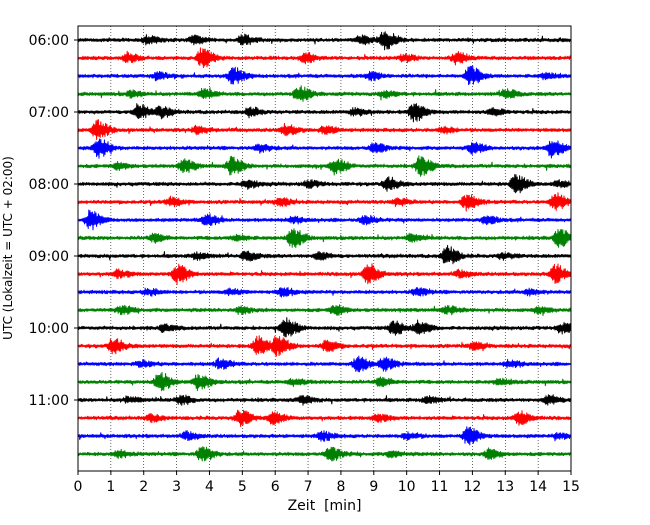 The width and height of the screenshot is (650, 525). I want to click on y-tick-label: 11:00, so click(49, 401).